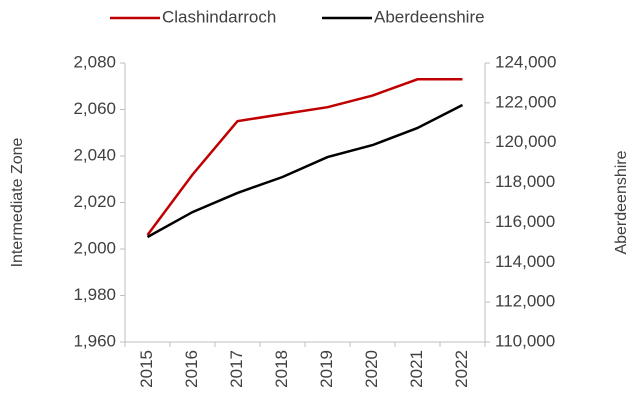 The width and height of the screenshot is (633, 402). Describe the element at coordinates (94, 201) in the screenshot. I see `y-tick-label: 2,020` at that location.